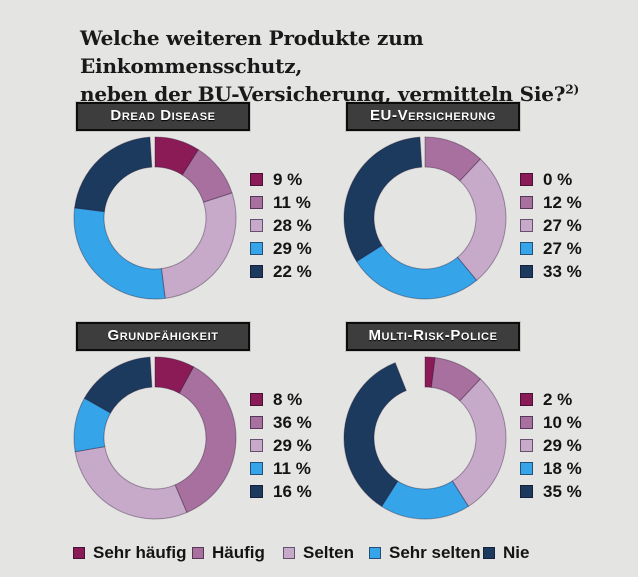 The width and height of the screenshot is (638, 577). Describe the element at coordinates (562, 422) in the screenshot. I see `percent-label: 10 %` at that location.